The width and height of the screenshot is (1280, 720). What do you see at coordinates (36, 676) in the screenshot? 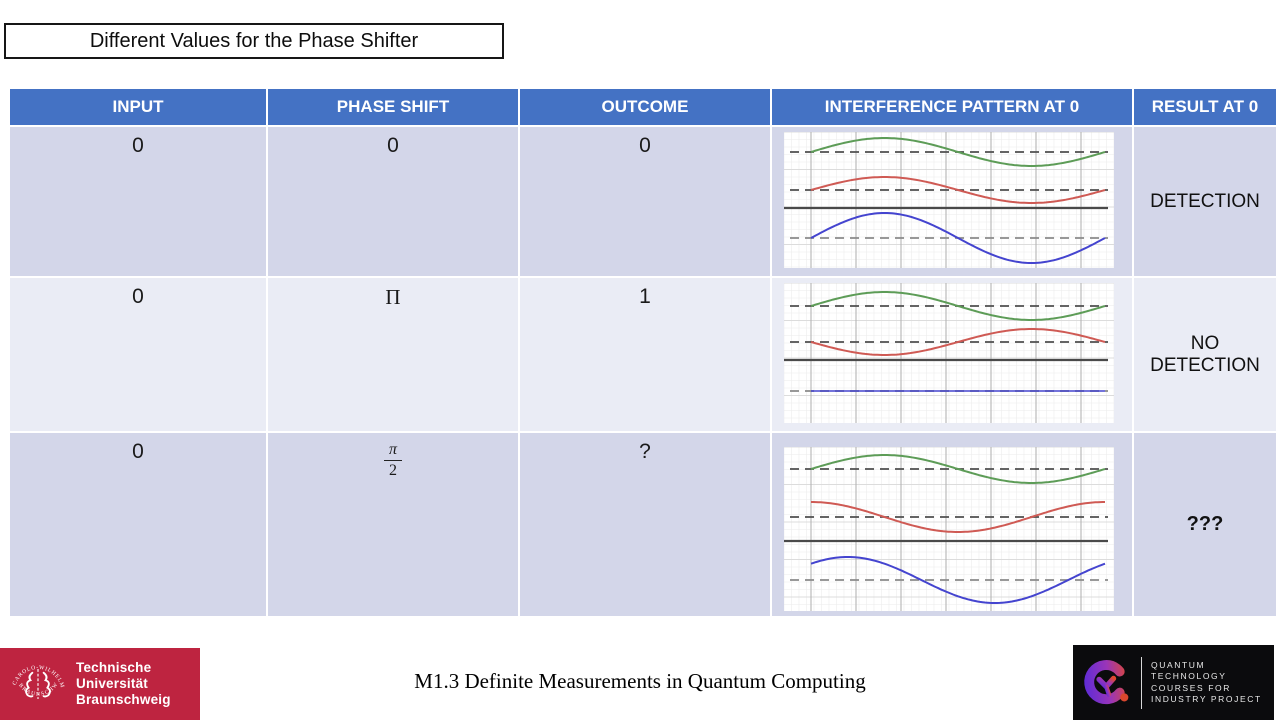
I see `tu-seal-icon: CAROLO-WILHELMINA BRAUNSCHWEIG` at bounding box center [36, 676].